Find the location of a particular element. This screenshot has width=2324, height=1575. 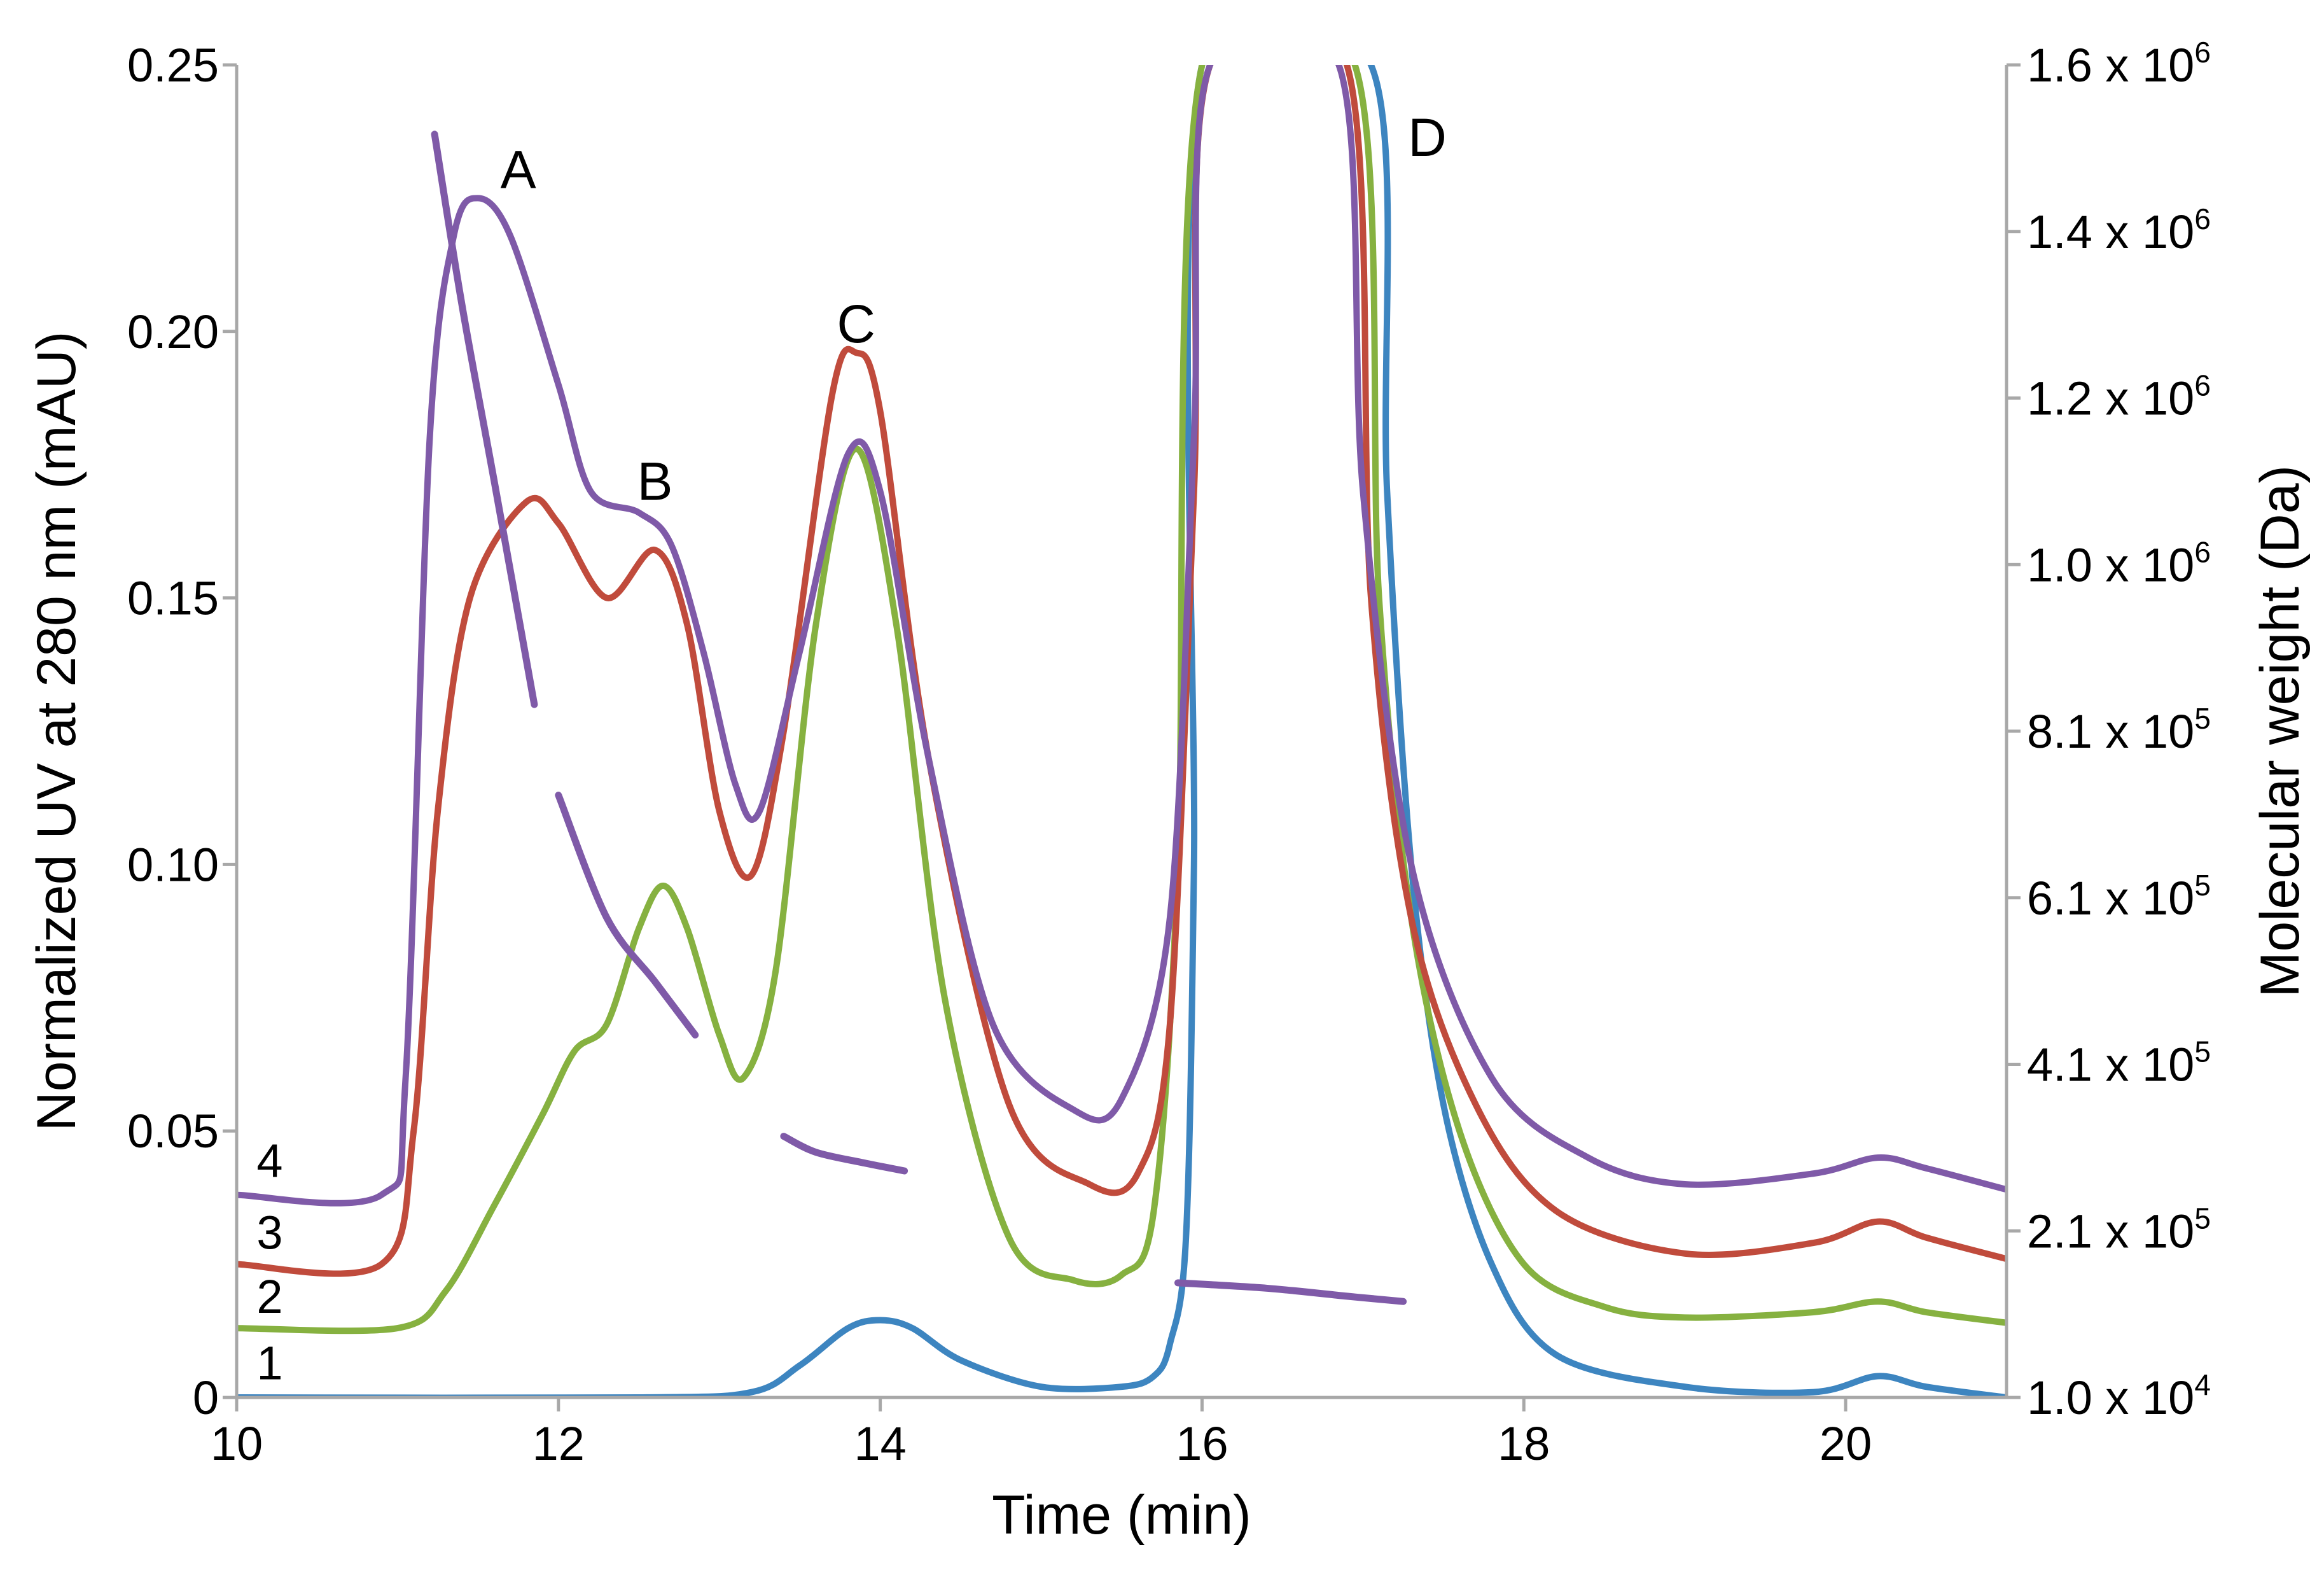

x-tick-label: 20 is located at coordinates (1846, 1443).